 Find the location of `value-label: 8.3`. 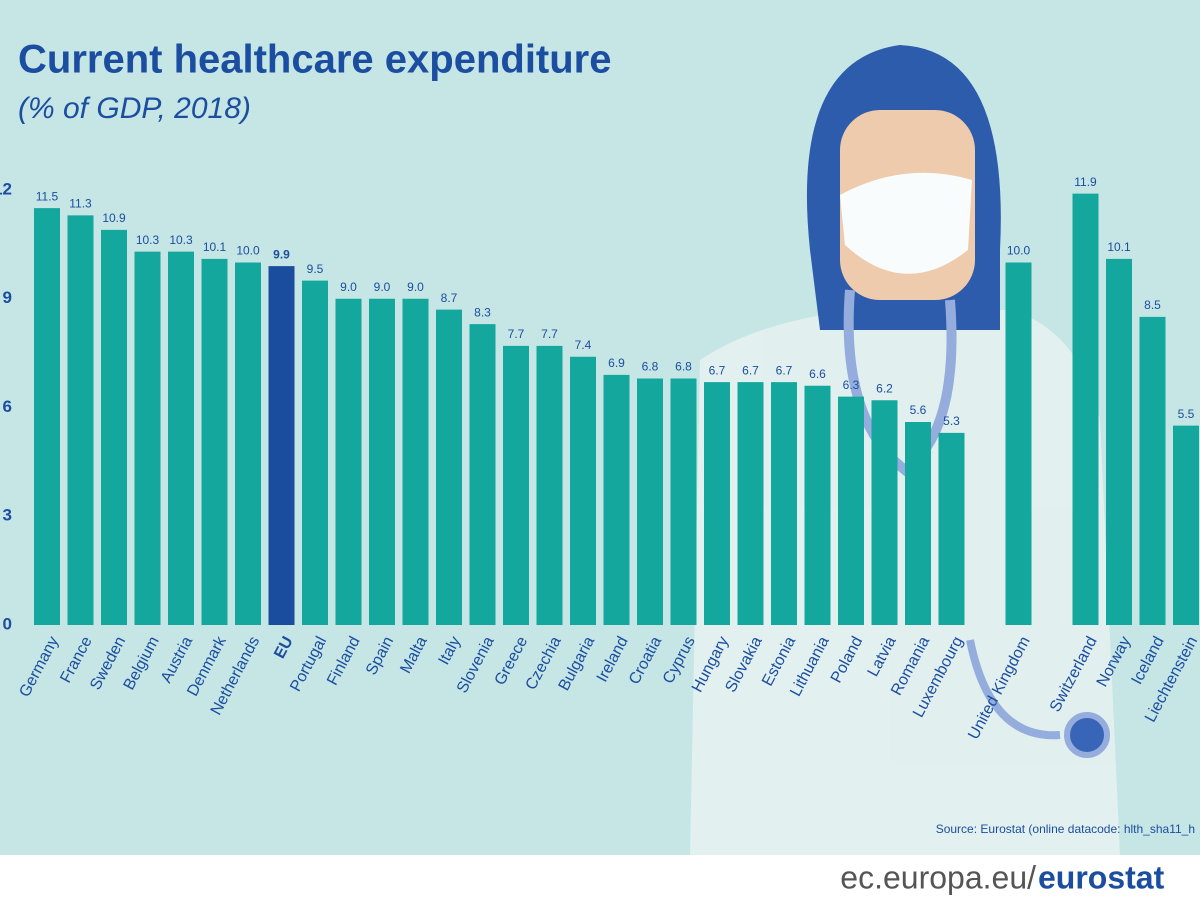

value-label: 8.3 is located at coordinates (482, 312).